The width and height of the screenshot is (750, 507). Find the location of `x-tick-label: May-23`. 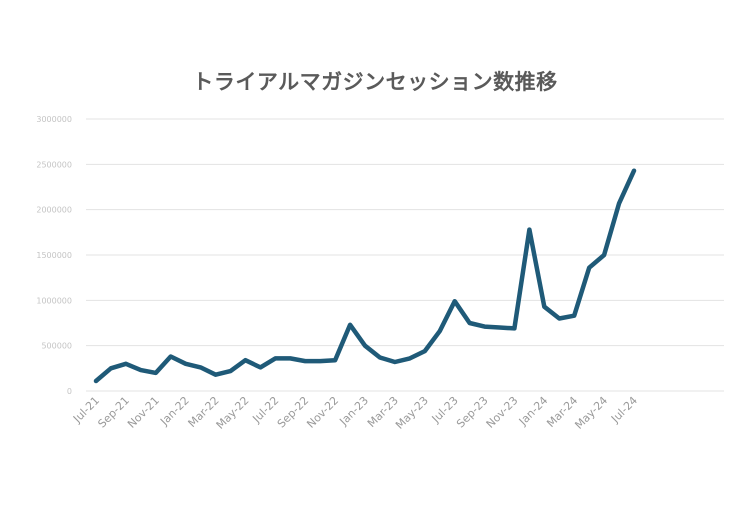

x-tick-label: May-23 is located at coordinates (412, 413).